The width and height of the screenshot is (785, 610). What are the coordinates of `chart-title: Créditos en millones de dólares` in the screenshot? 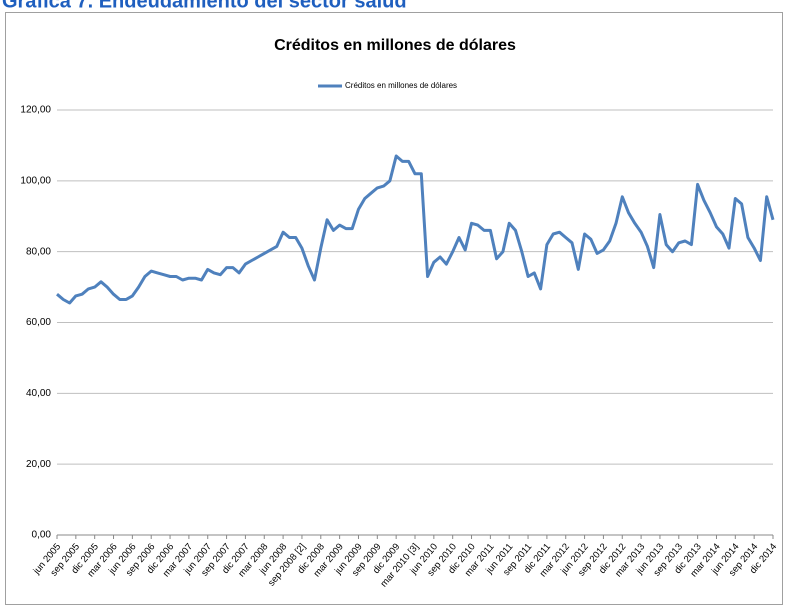 It's located at (395, 45).